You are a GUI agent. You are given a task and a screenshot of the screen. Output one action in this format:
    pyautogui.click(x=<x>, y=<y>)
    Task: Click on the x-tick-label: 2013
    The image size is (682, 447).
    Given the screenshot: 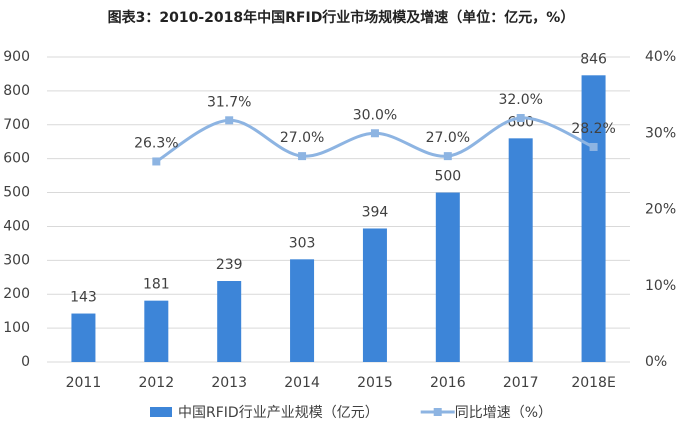 What is the action you would take?
    pyautogui.click(x=229, y=383)
    